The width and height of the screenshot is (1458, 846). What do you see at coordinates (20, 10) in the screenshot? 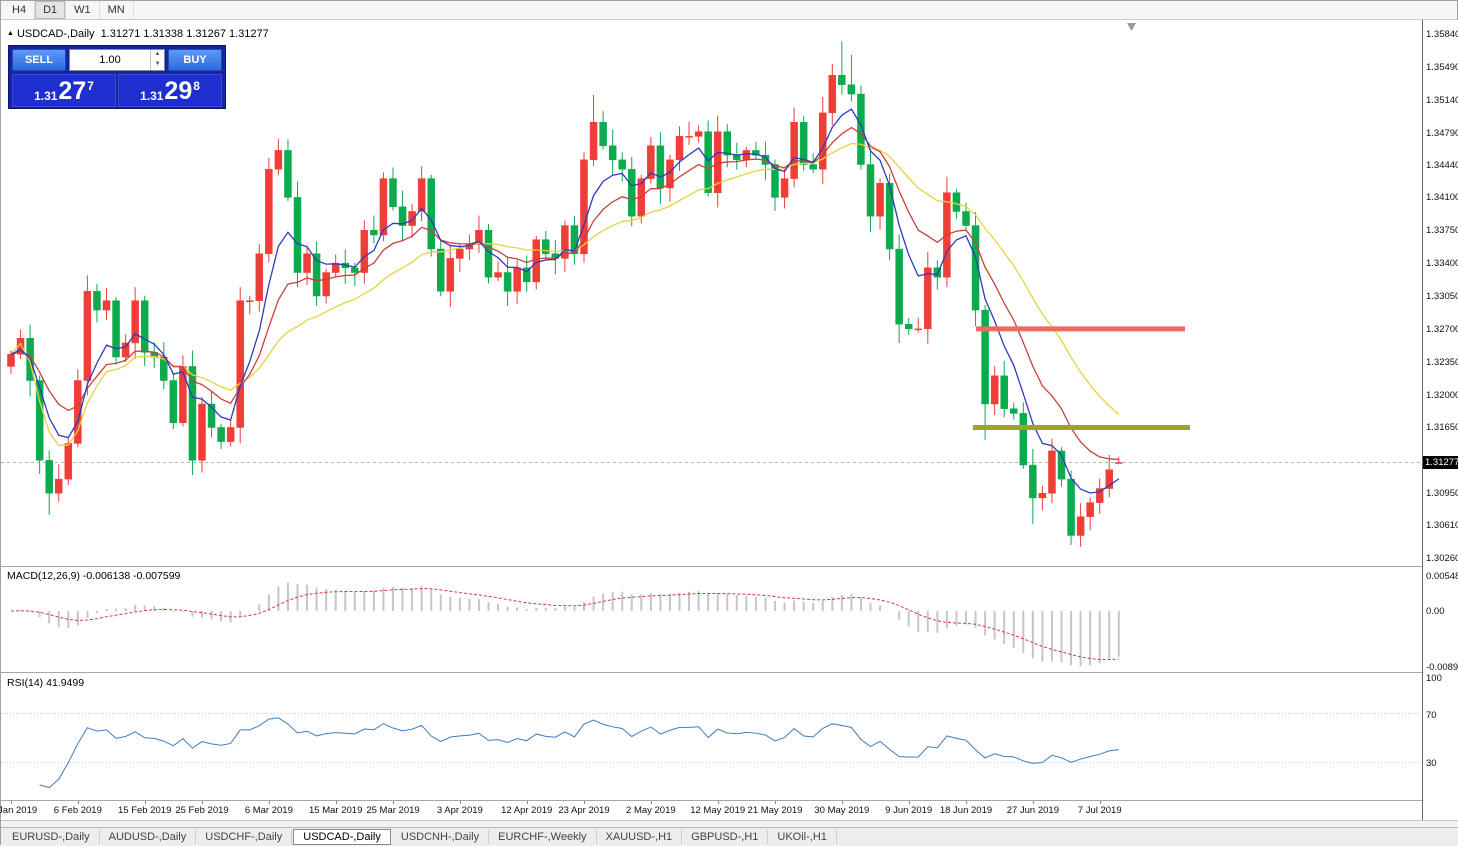
I see `timeframe-button-h4: H4` at bounding box center [20, 10].